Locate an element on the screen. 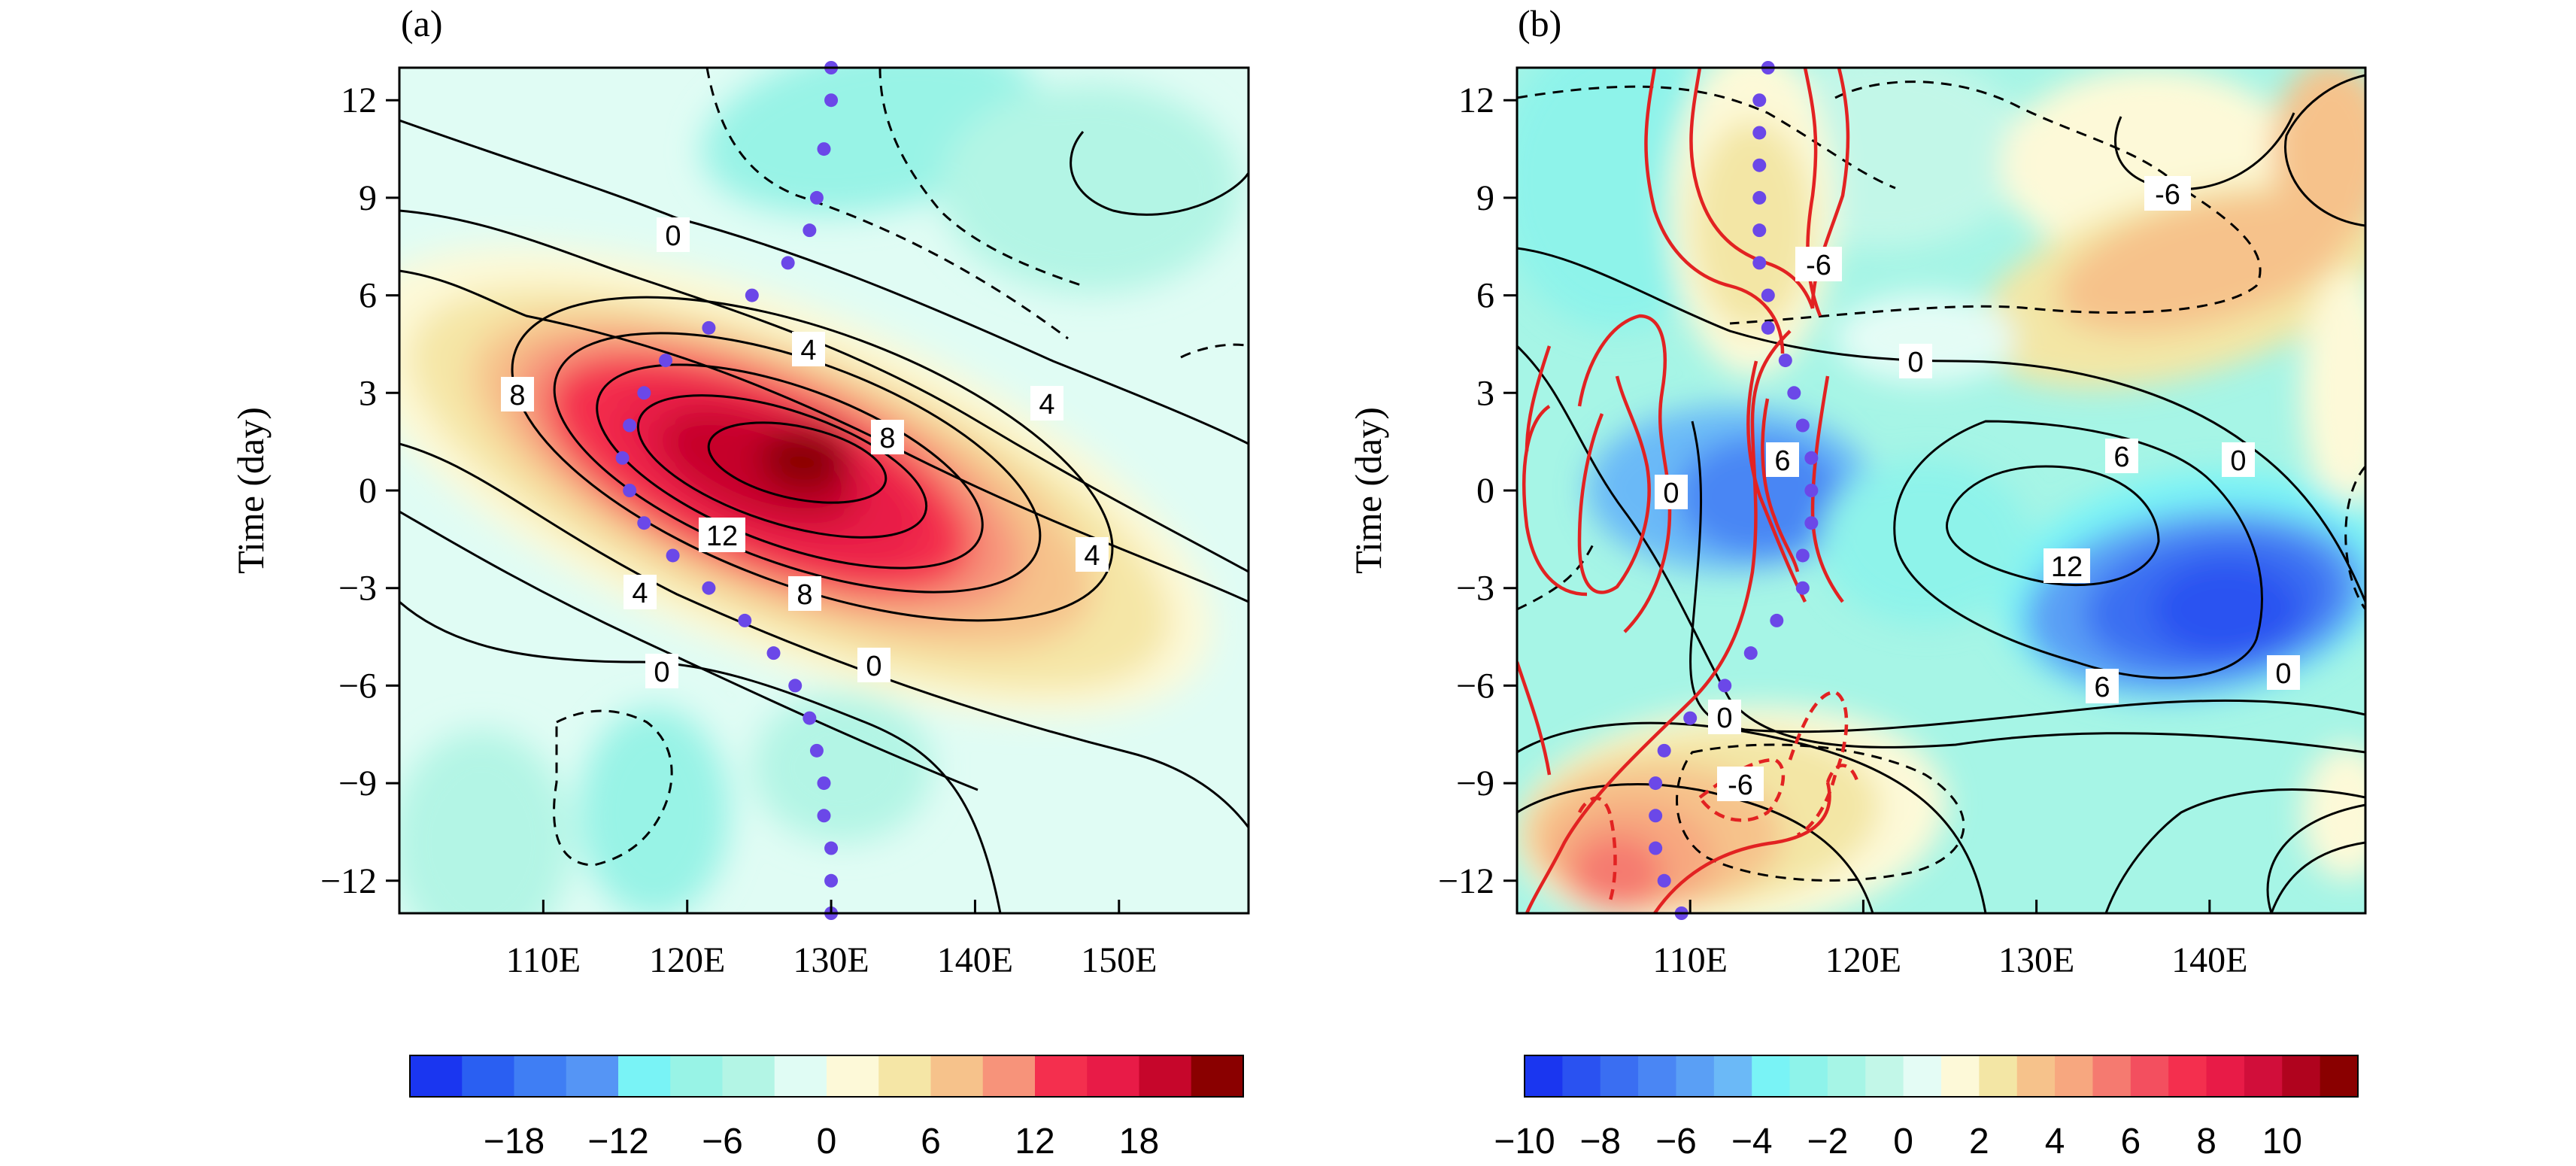 Image resolution: width=2576 pixels, height=1166 pixels. y-tick-label: −12 is located at coordinates (348, 881).